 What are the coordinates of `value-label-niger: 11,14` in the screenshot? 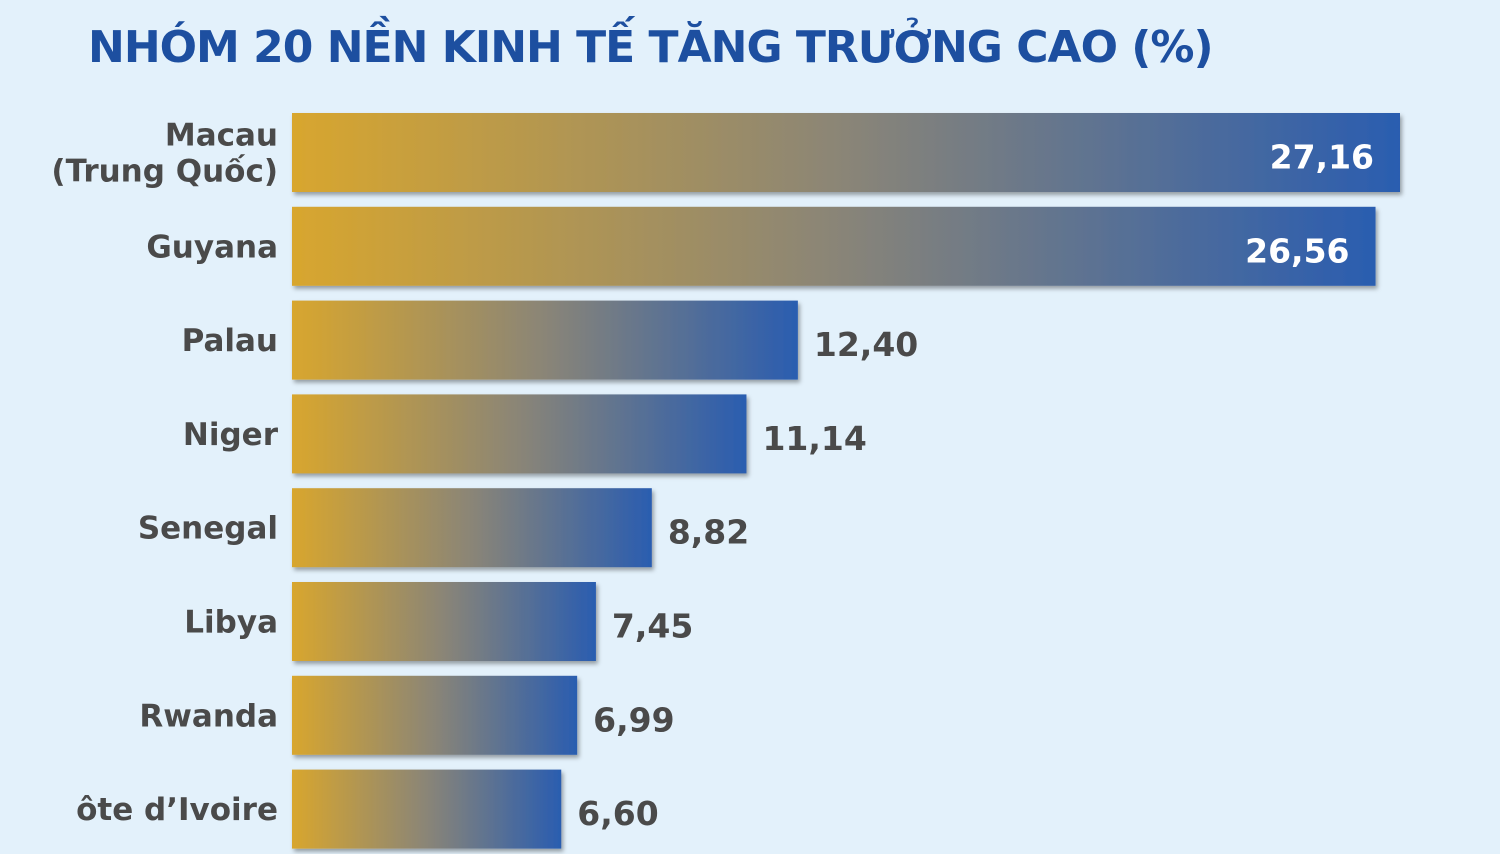 It's located at (814, 438).